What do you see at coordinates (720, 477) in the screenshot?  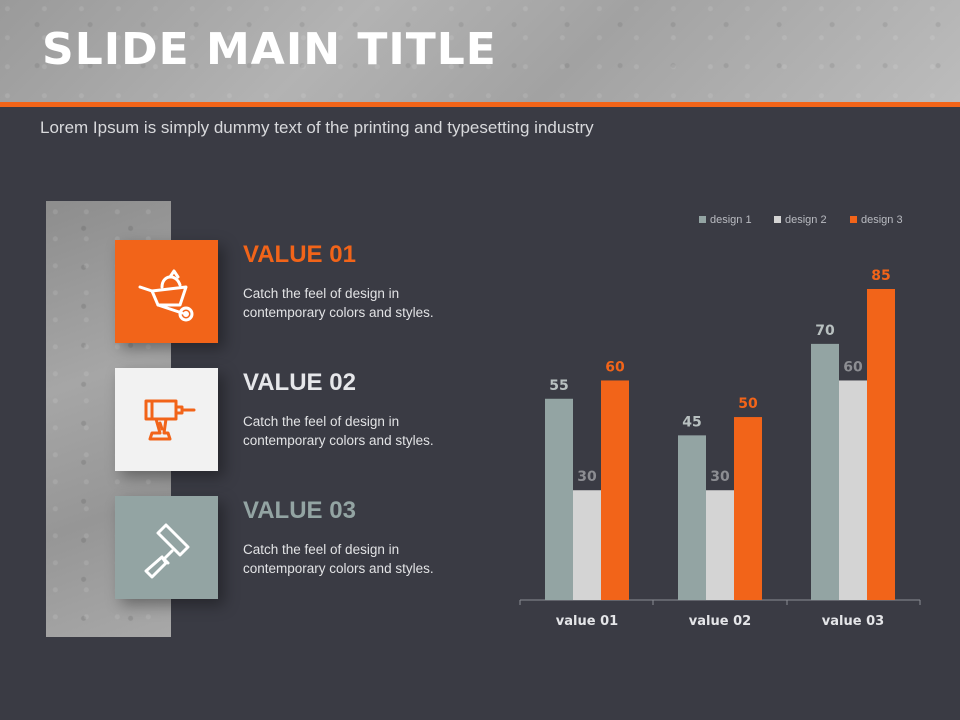 I see `data-label-2-series-2: 30` at bounding box center [720, 477].